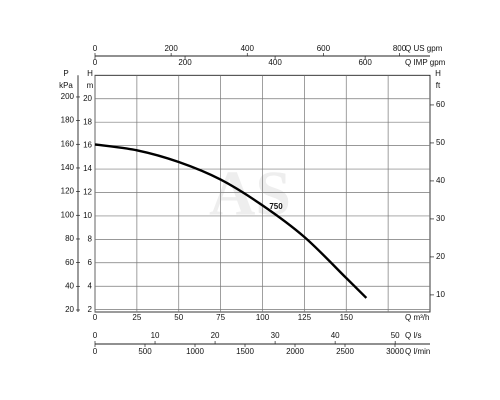 Image resolution: width=500 pixels, height=400 pixels. I want to click on x-tick-label: 75, so click(220, 317).